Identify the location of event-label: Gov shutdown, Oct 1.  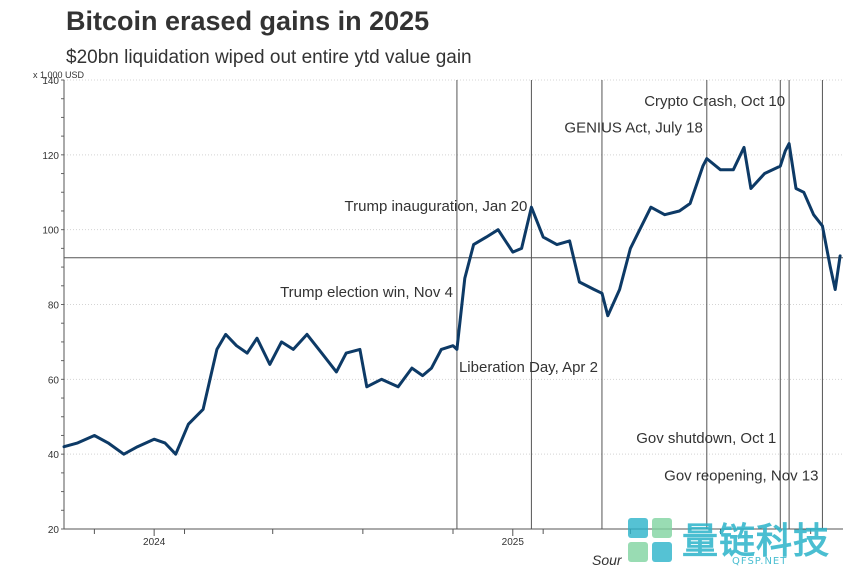
(706, 438).